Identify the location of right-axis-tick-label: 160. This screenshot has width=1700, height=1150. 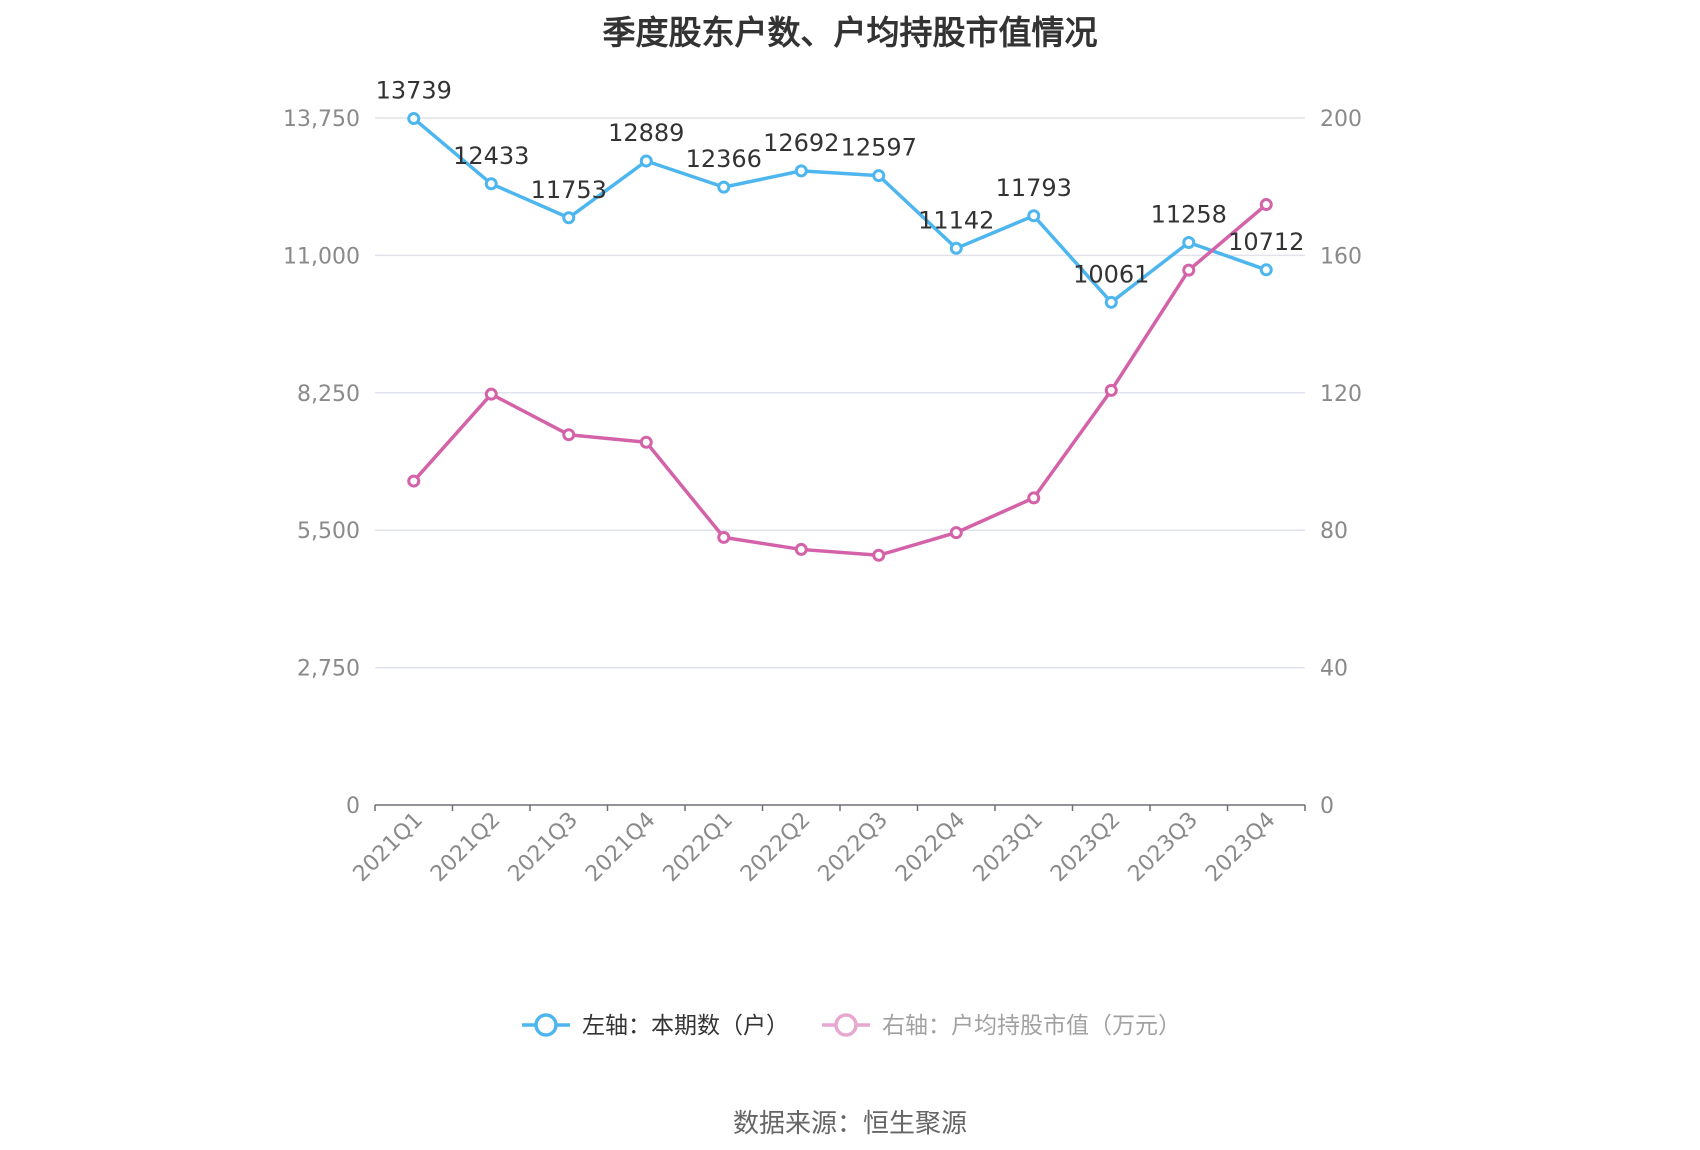
(1341, 256).